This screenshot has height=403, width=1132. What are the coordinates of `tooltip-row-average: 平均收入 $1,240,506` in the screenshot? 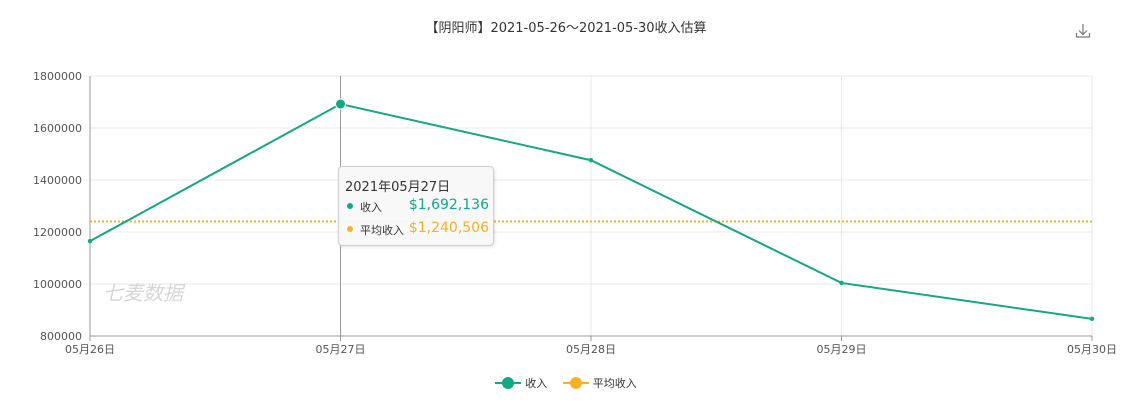 It's located at (417, 229).